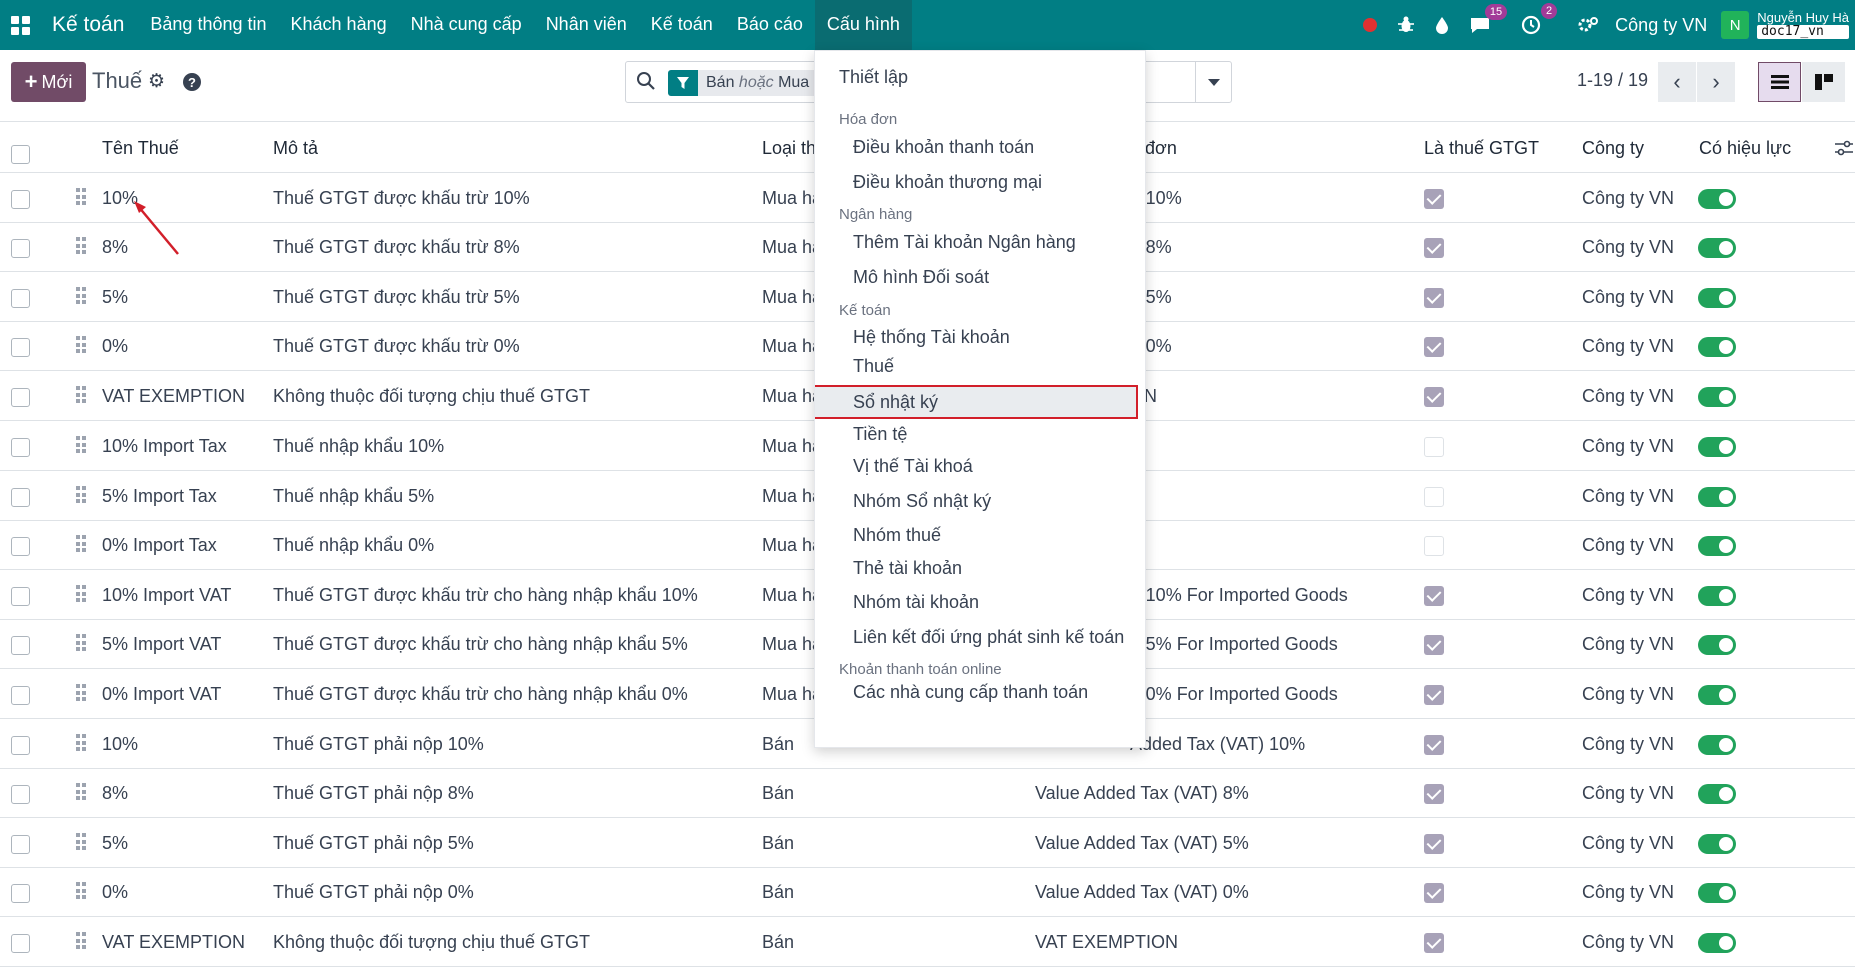 This screenshot has height=968, width=1855. Describe the element at coordinates (931, 337) in the screenshot. I see `dropdown-item: Hệ thống Tài khoản` at that location.